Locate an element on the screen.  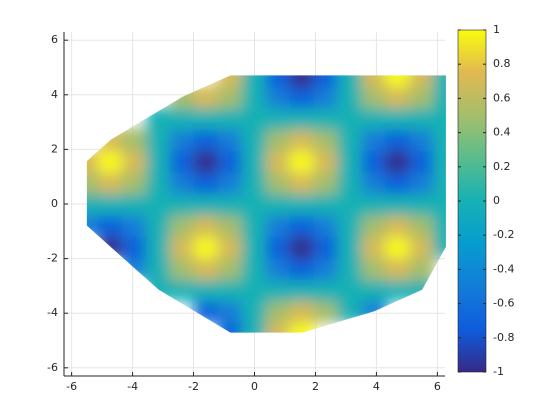
y-tick-label: 6 is located at coordinates (54, 39).